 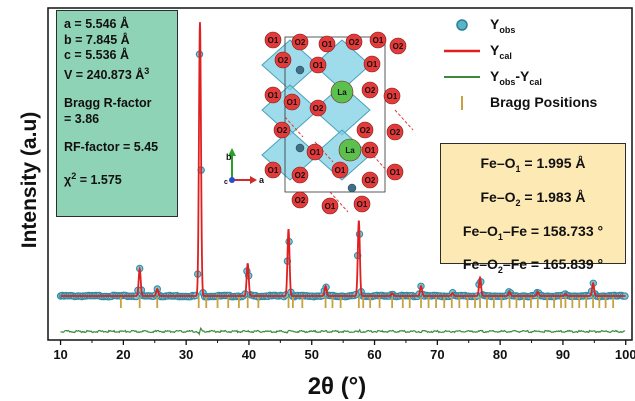 What do you see at coordinates (563, 354) in the screenshot?
I see `x-tick-label: 90` at bounding box center [563, 354].